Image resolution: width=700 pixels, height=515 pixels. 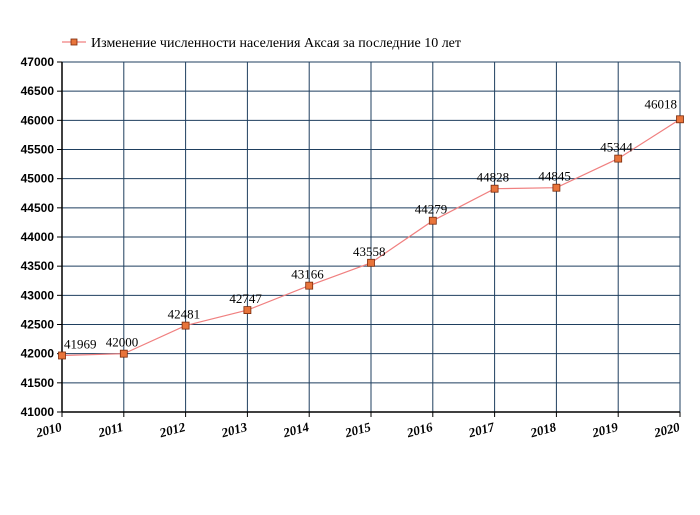 What do you see at coordinates (38, 295) in the screenshot?
I see `y-tick-label: 43000` at bounding box center [38, 295].